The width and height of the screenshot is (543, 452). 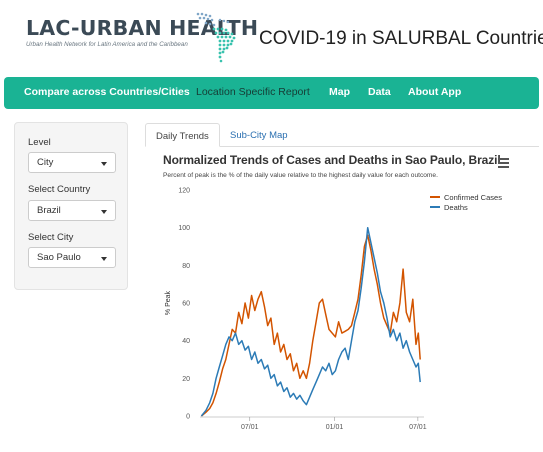 I want to click on nav-map: Map, so click(x=339, y=92).